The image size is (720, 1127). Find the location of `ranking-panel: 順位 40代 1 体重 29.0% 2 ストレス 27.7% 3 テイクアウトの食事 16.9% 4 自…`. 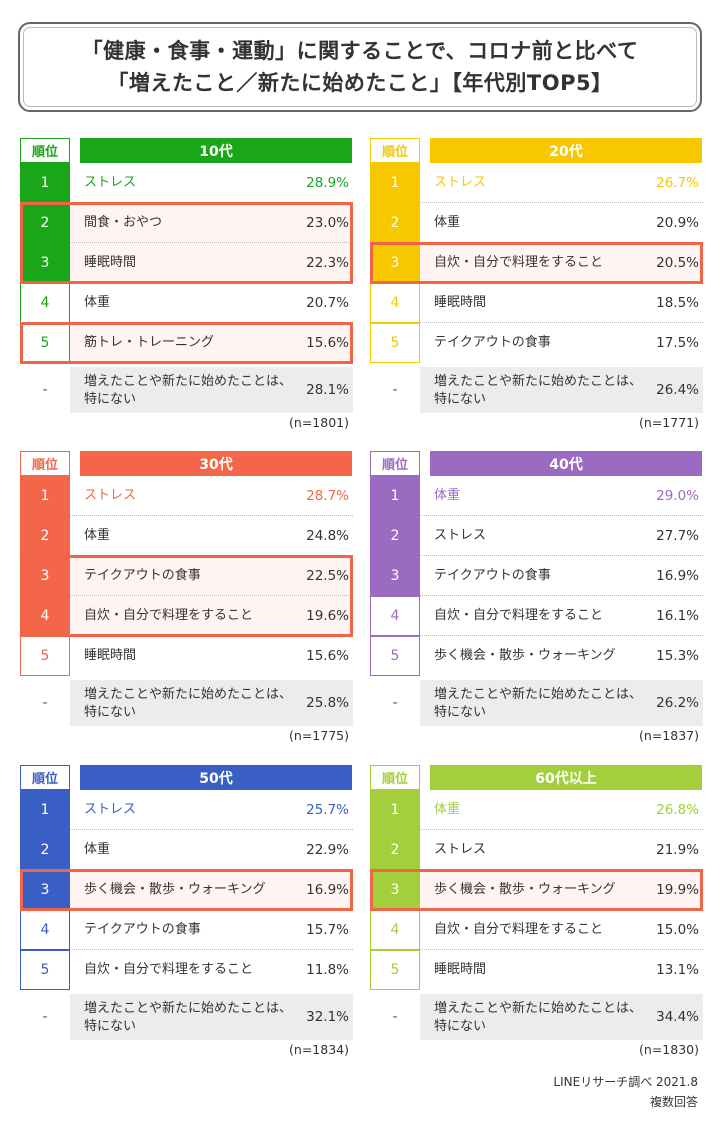

ranking-panel: 順位 40代 1 体重 29.0% 2 ストレス 27.7% 3 テイクアウトの食事 16.9% 4 自… is located at coordinates (536, 601).